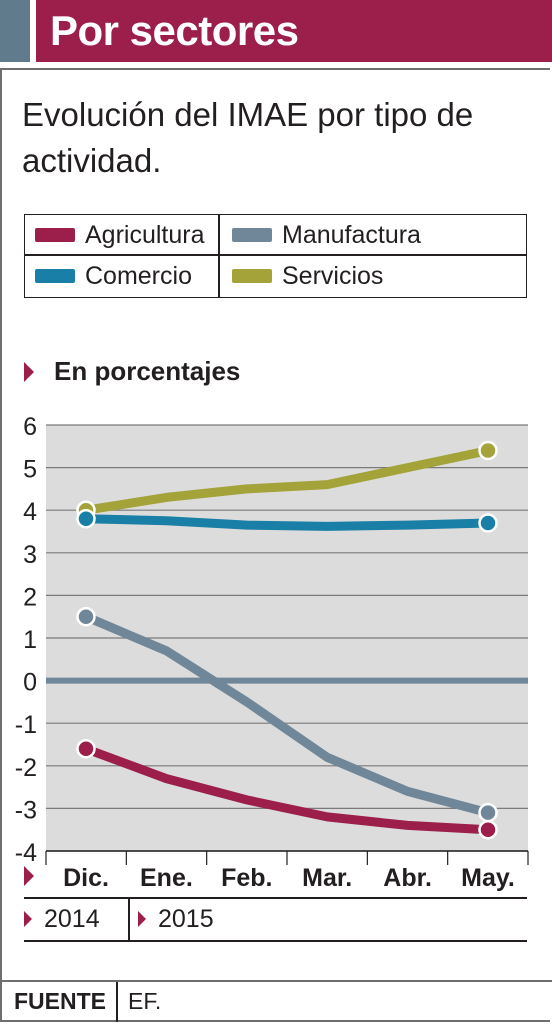 The image size is (552, 1024). What do you see at coordinates (166, 878) in the screenshot?
I see `x-tick-label: Ene.` at bounding box center [166, 878].